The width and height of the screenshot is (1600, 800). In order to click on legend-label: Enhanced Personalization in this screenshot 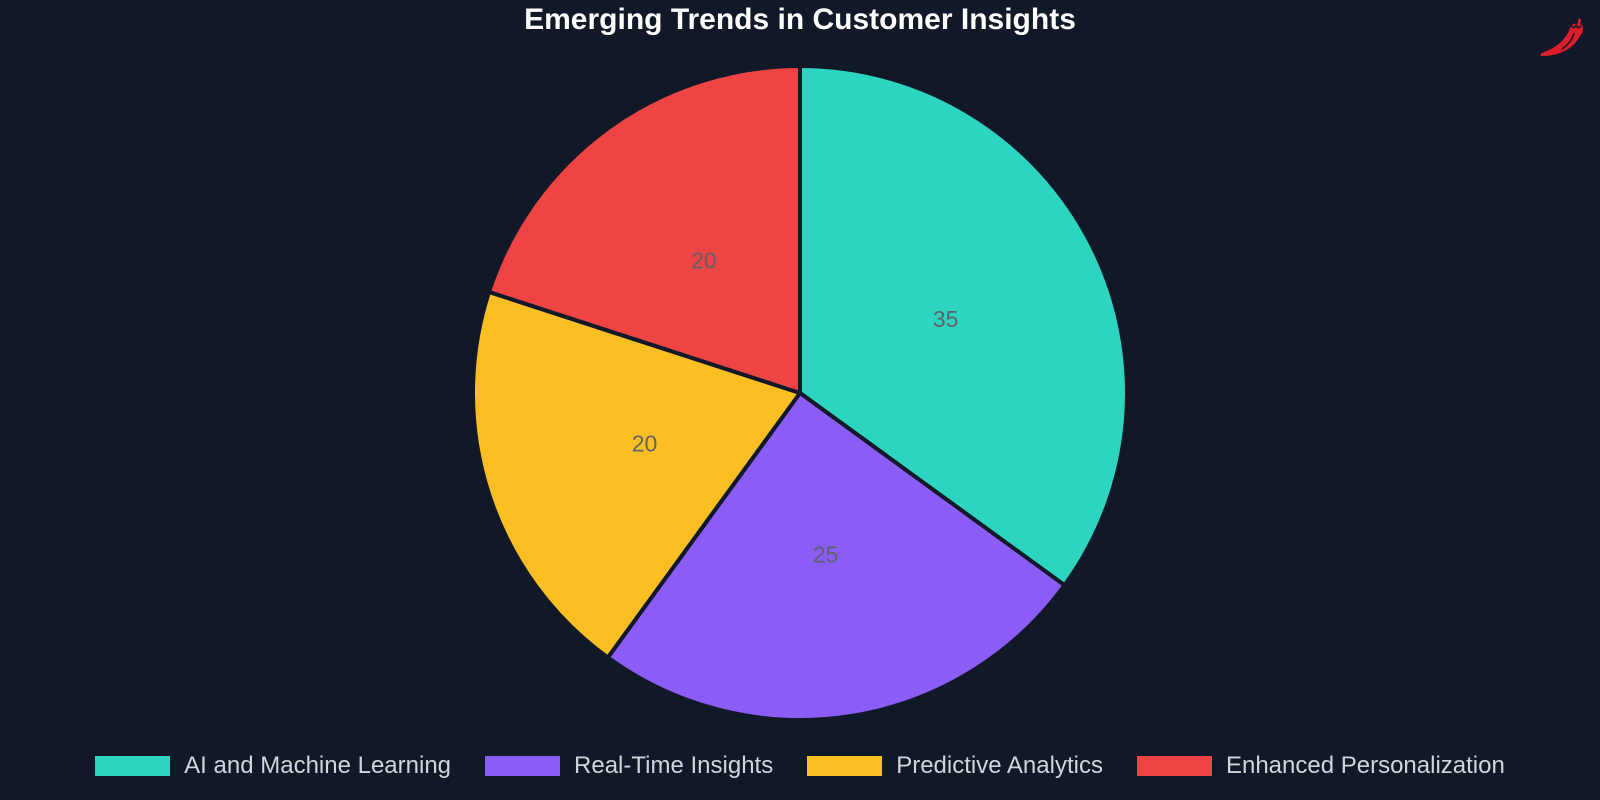, I will do `click(1365, 765)`.